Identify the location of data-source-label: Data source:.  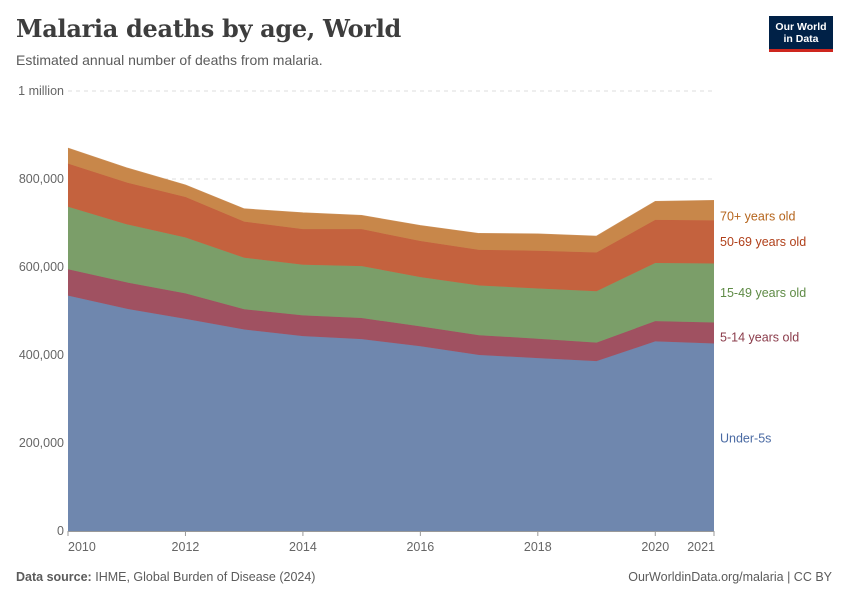
(54, 577).